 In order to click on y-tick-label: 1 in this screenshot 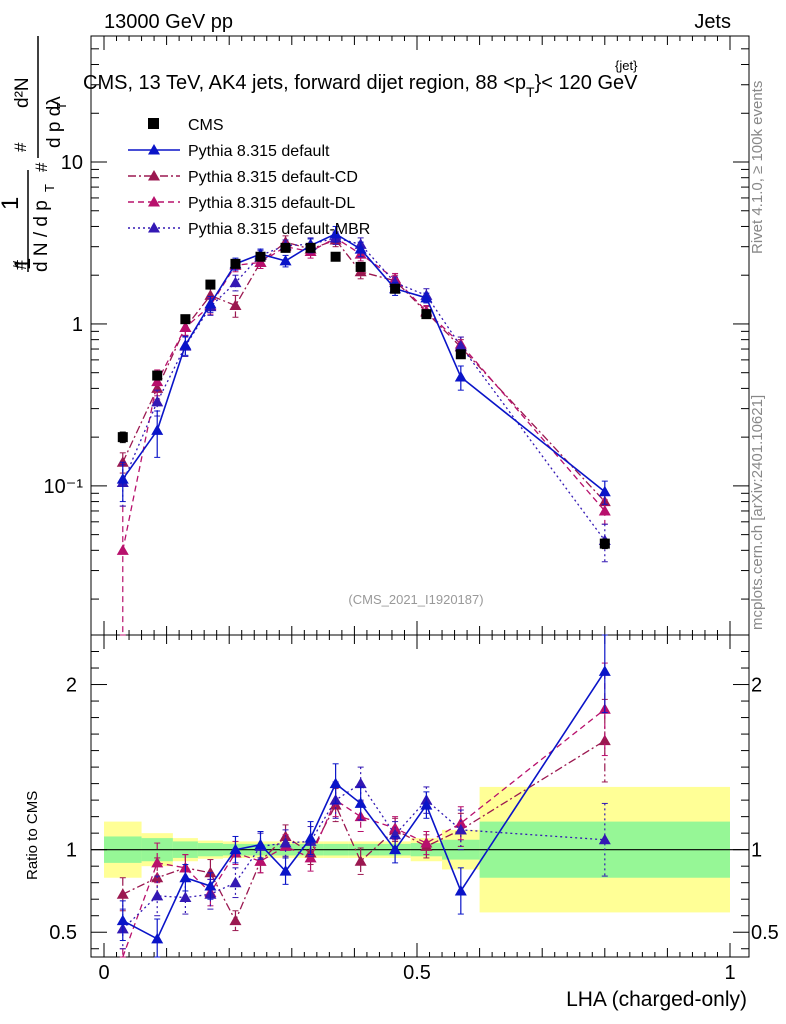, I will do `click(77, 325)`.